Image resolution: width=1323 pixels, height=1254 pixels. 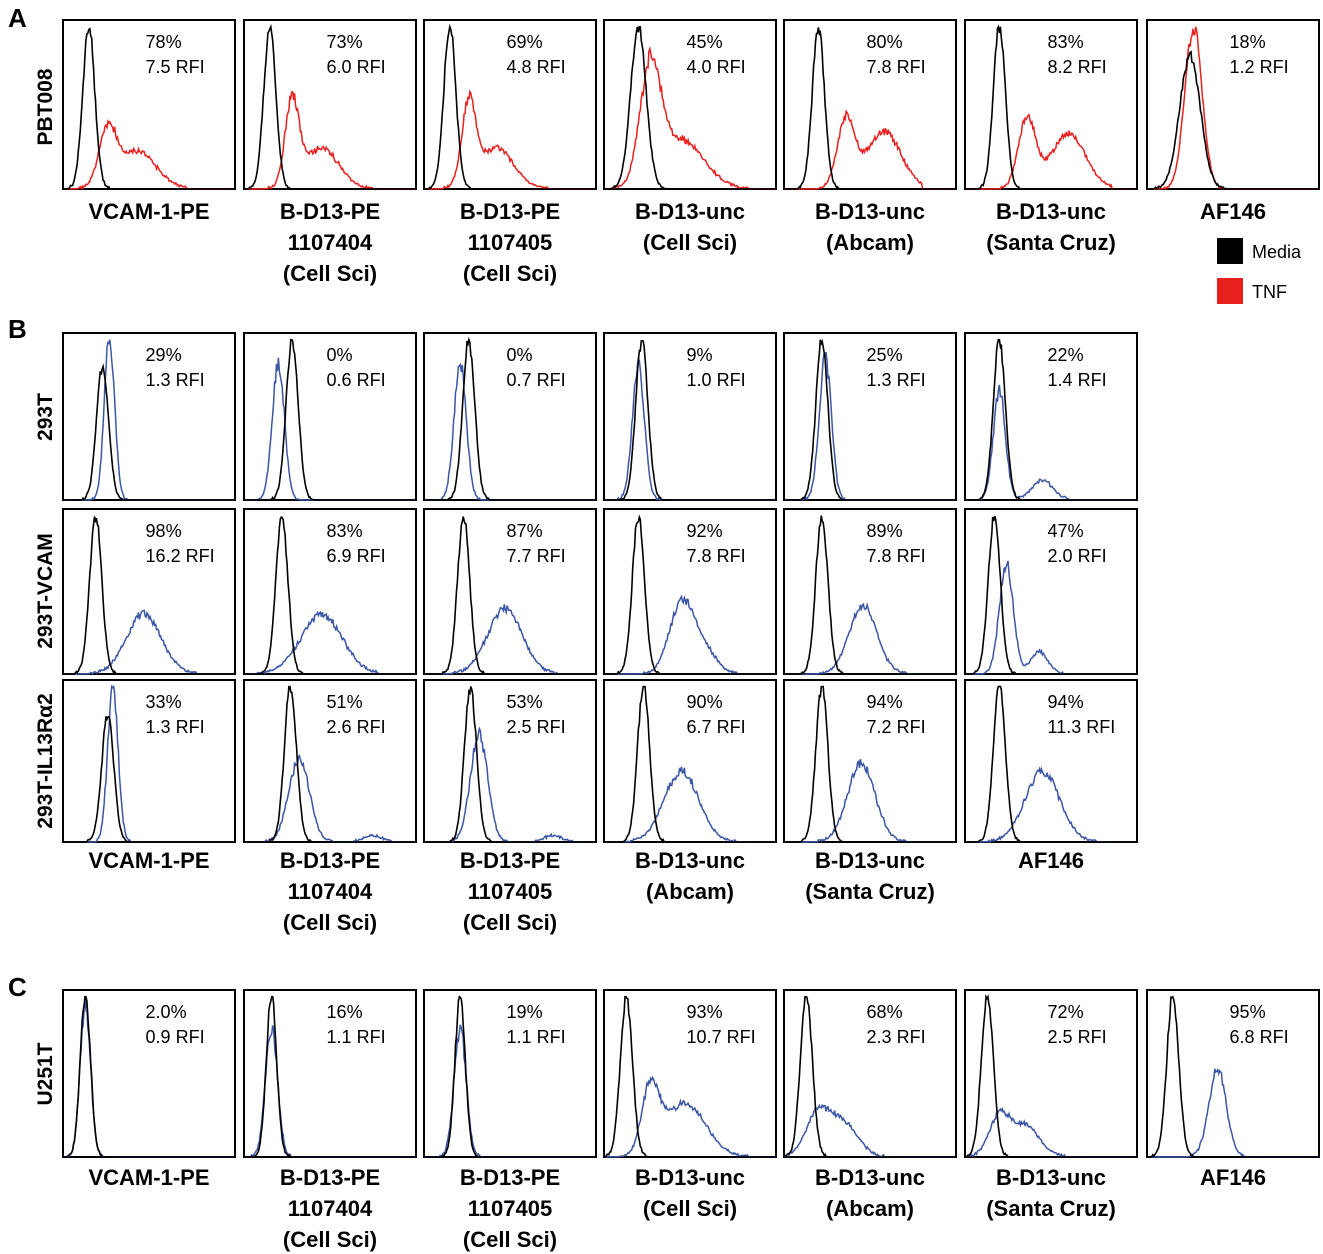 What do you see at coordinates (17, 18) in the screenshot?
I see `panel-letter-a: A` at bounding box center [17, 18].